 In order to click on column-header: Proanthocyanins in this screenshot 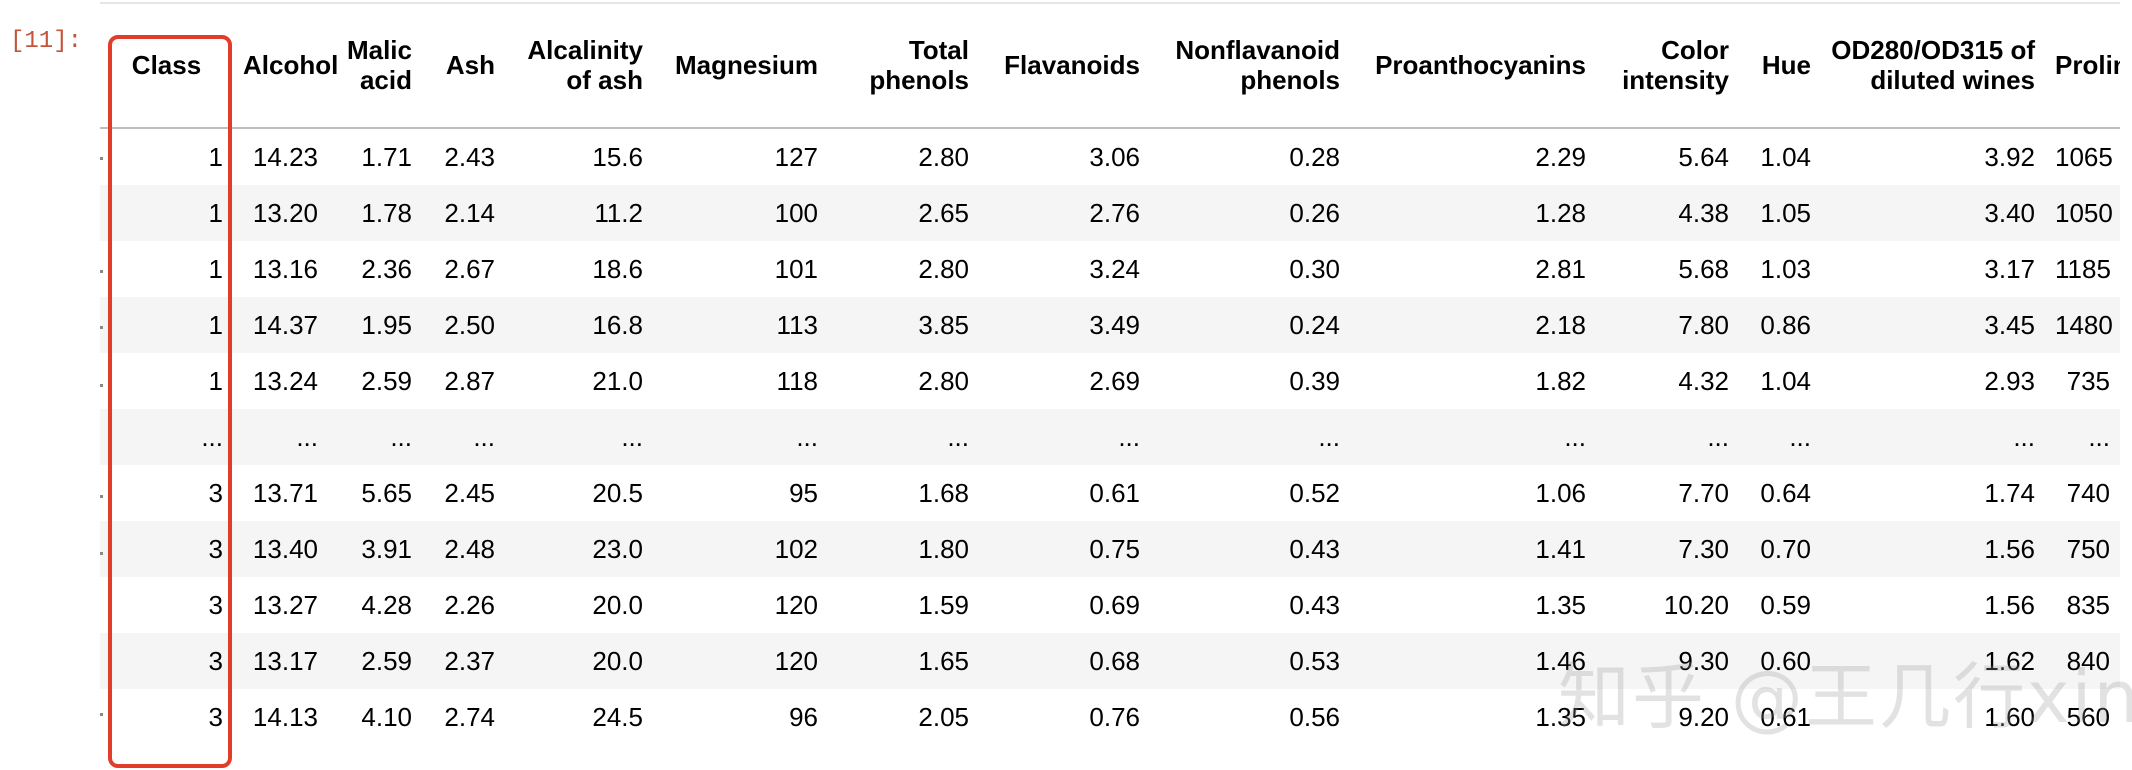, I will do `click(1473, 65)`.